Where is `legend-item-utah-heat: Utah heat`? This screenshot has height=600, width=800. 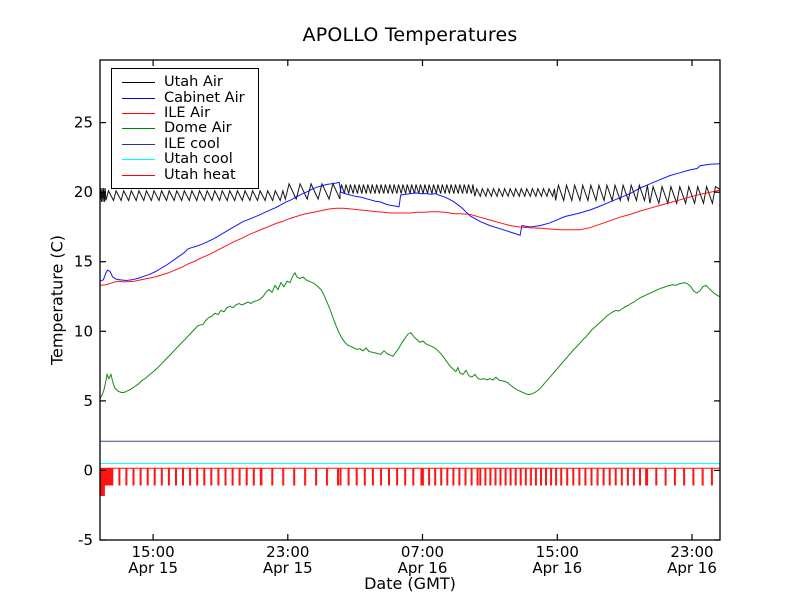
legend-item-utah-heat: Utah heat is located at coordinates (188, 174).